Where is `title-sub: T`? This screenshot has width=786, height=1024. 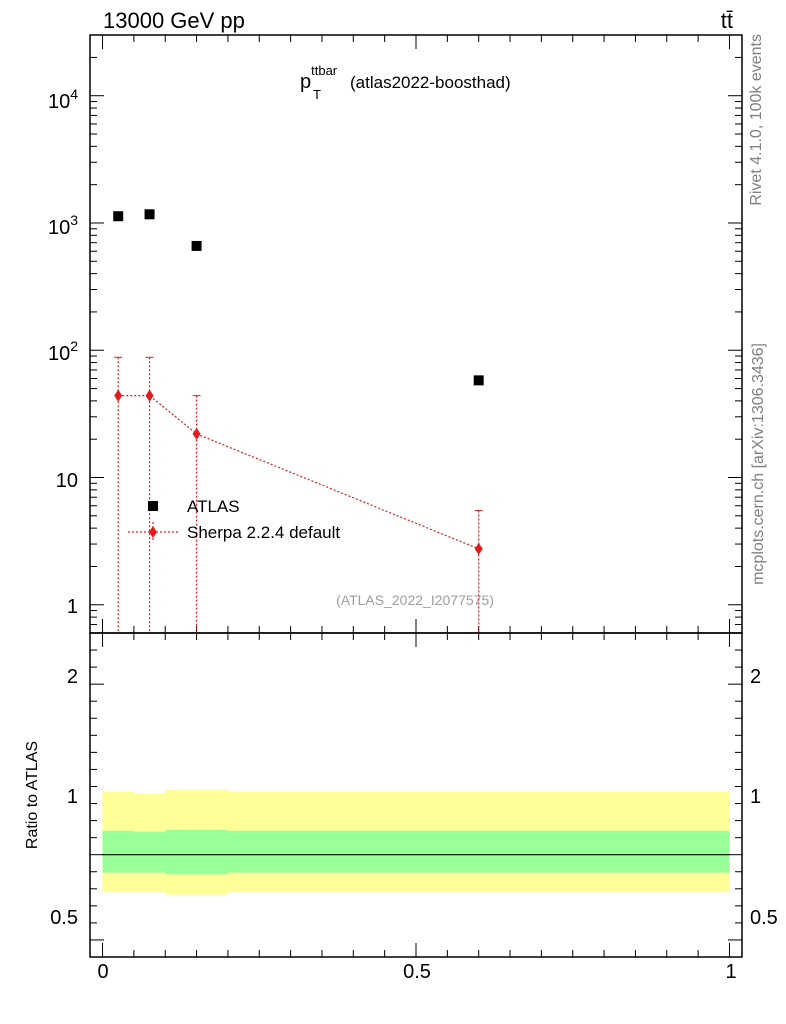
title-sub: T is located at coordinates (317, 94).